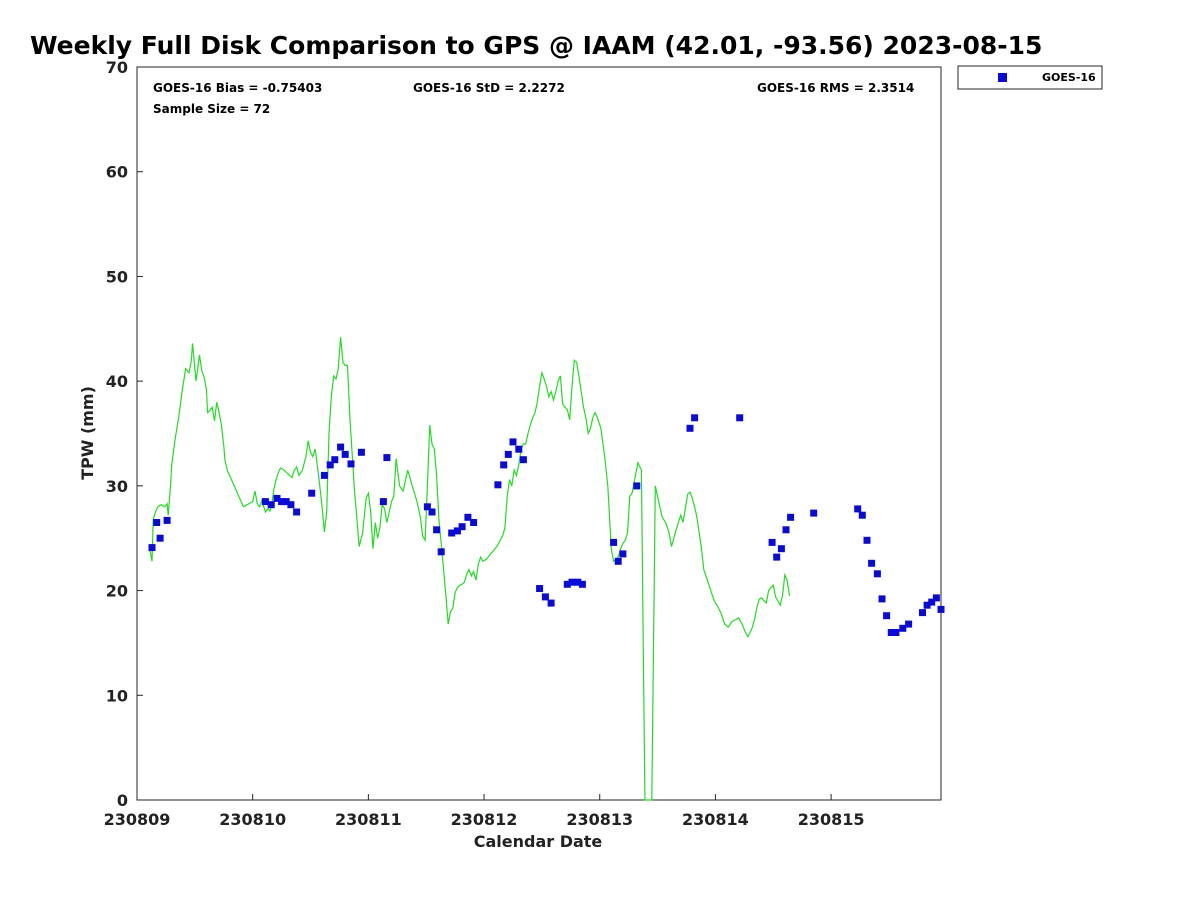  I want to click on x-tick-label: 230810, so click(252, 819).